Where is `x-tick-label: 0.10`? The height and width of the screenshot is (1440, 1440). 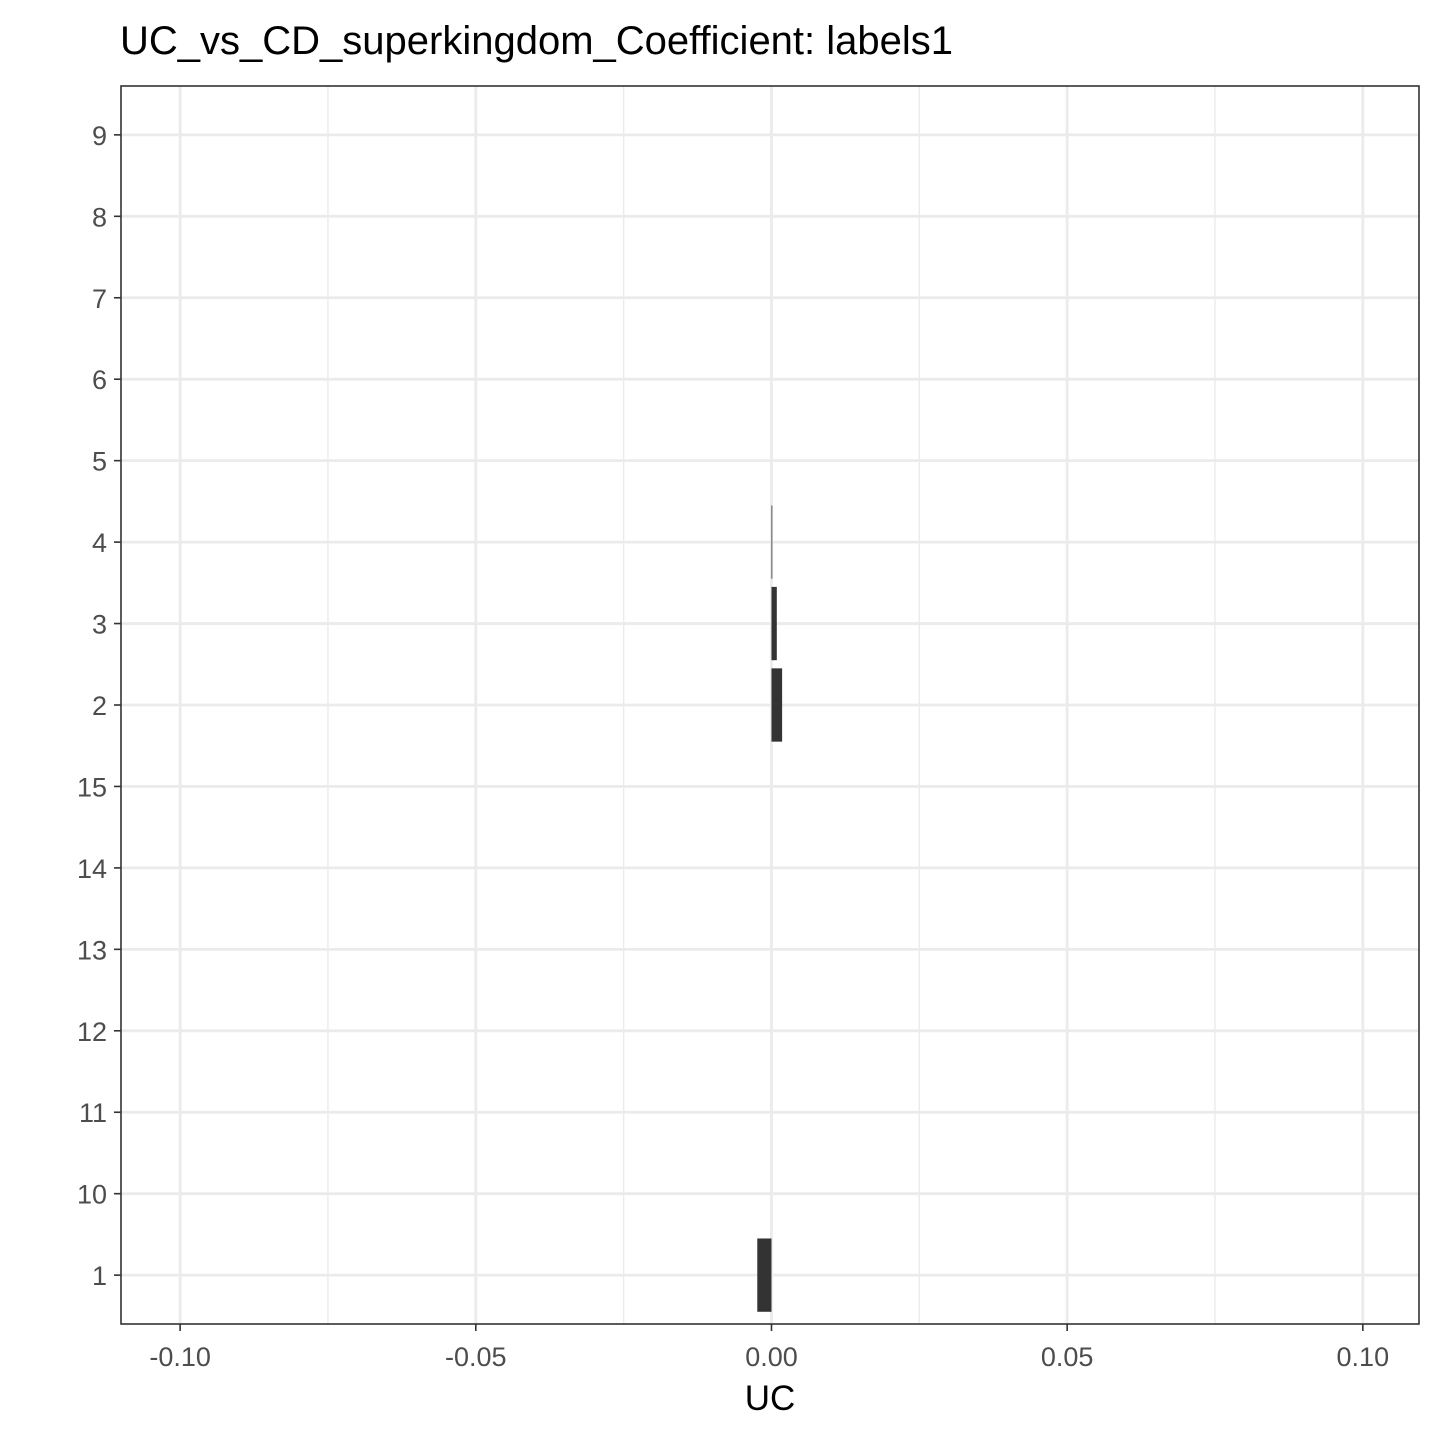
x-tick-label: 0.10 is located at coordinates (1363, 1357).